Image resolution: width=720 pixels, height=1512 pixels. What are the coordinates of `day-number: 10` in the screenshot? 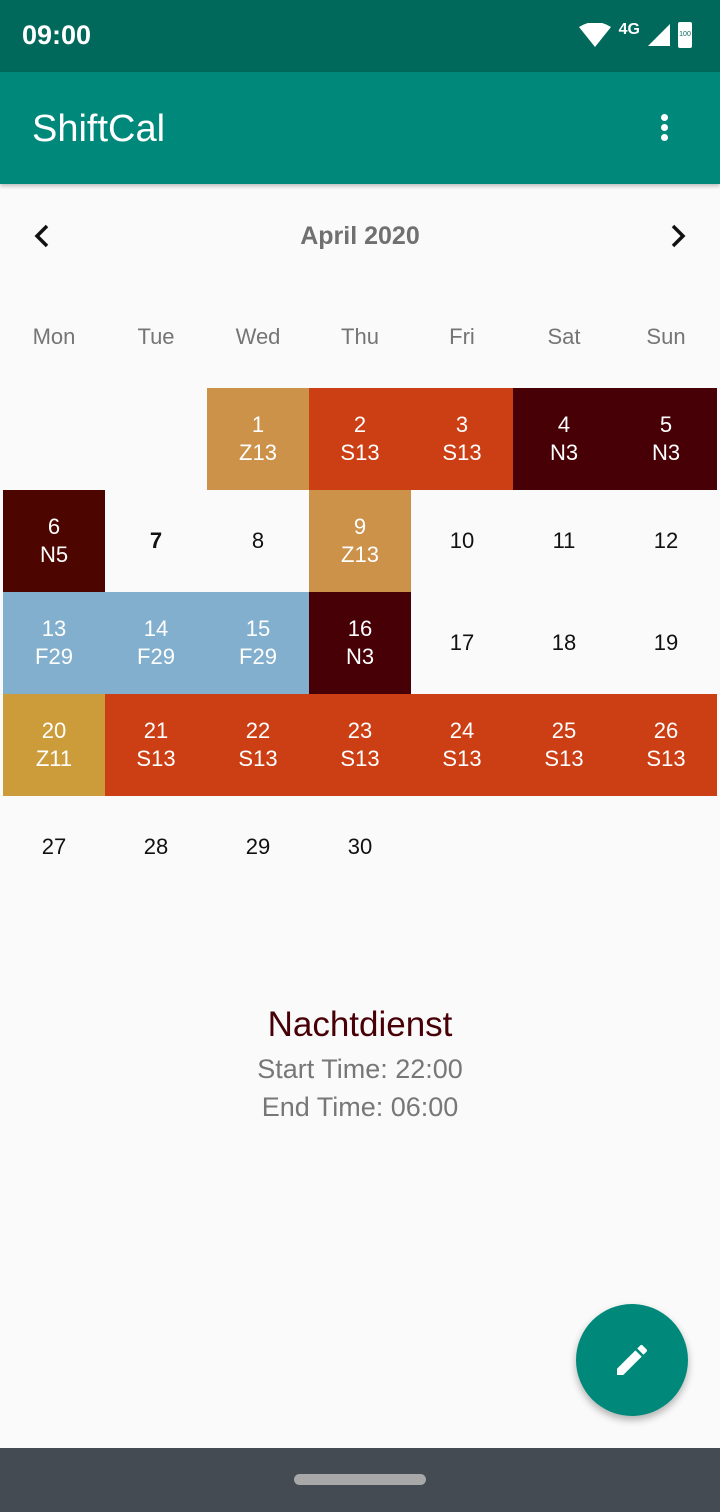 It's located at (462, 540).